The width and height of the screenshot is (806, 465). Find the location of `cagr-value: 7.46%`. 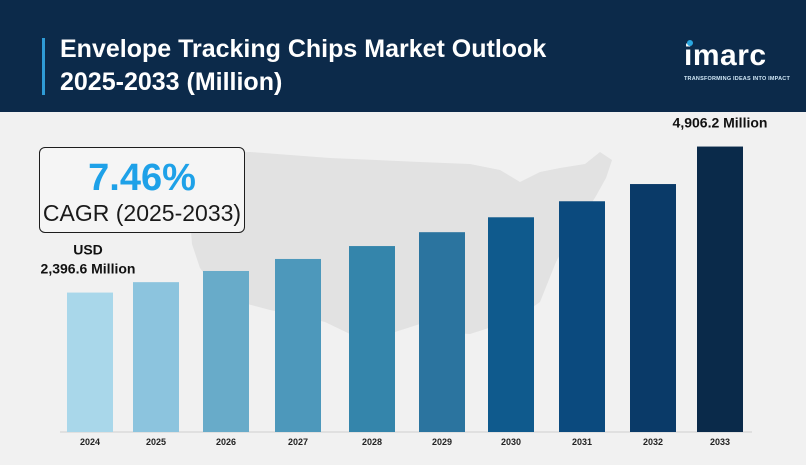

cagr-value: 7.46% is located at coordinates (142, 178).